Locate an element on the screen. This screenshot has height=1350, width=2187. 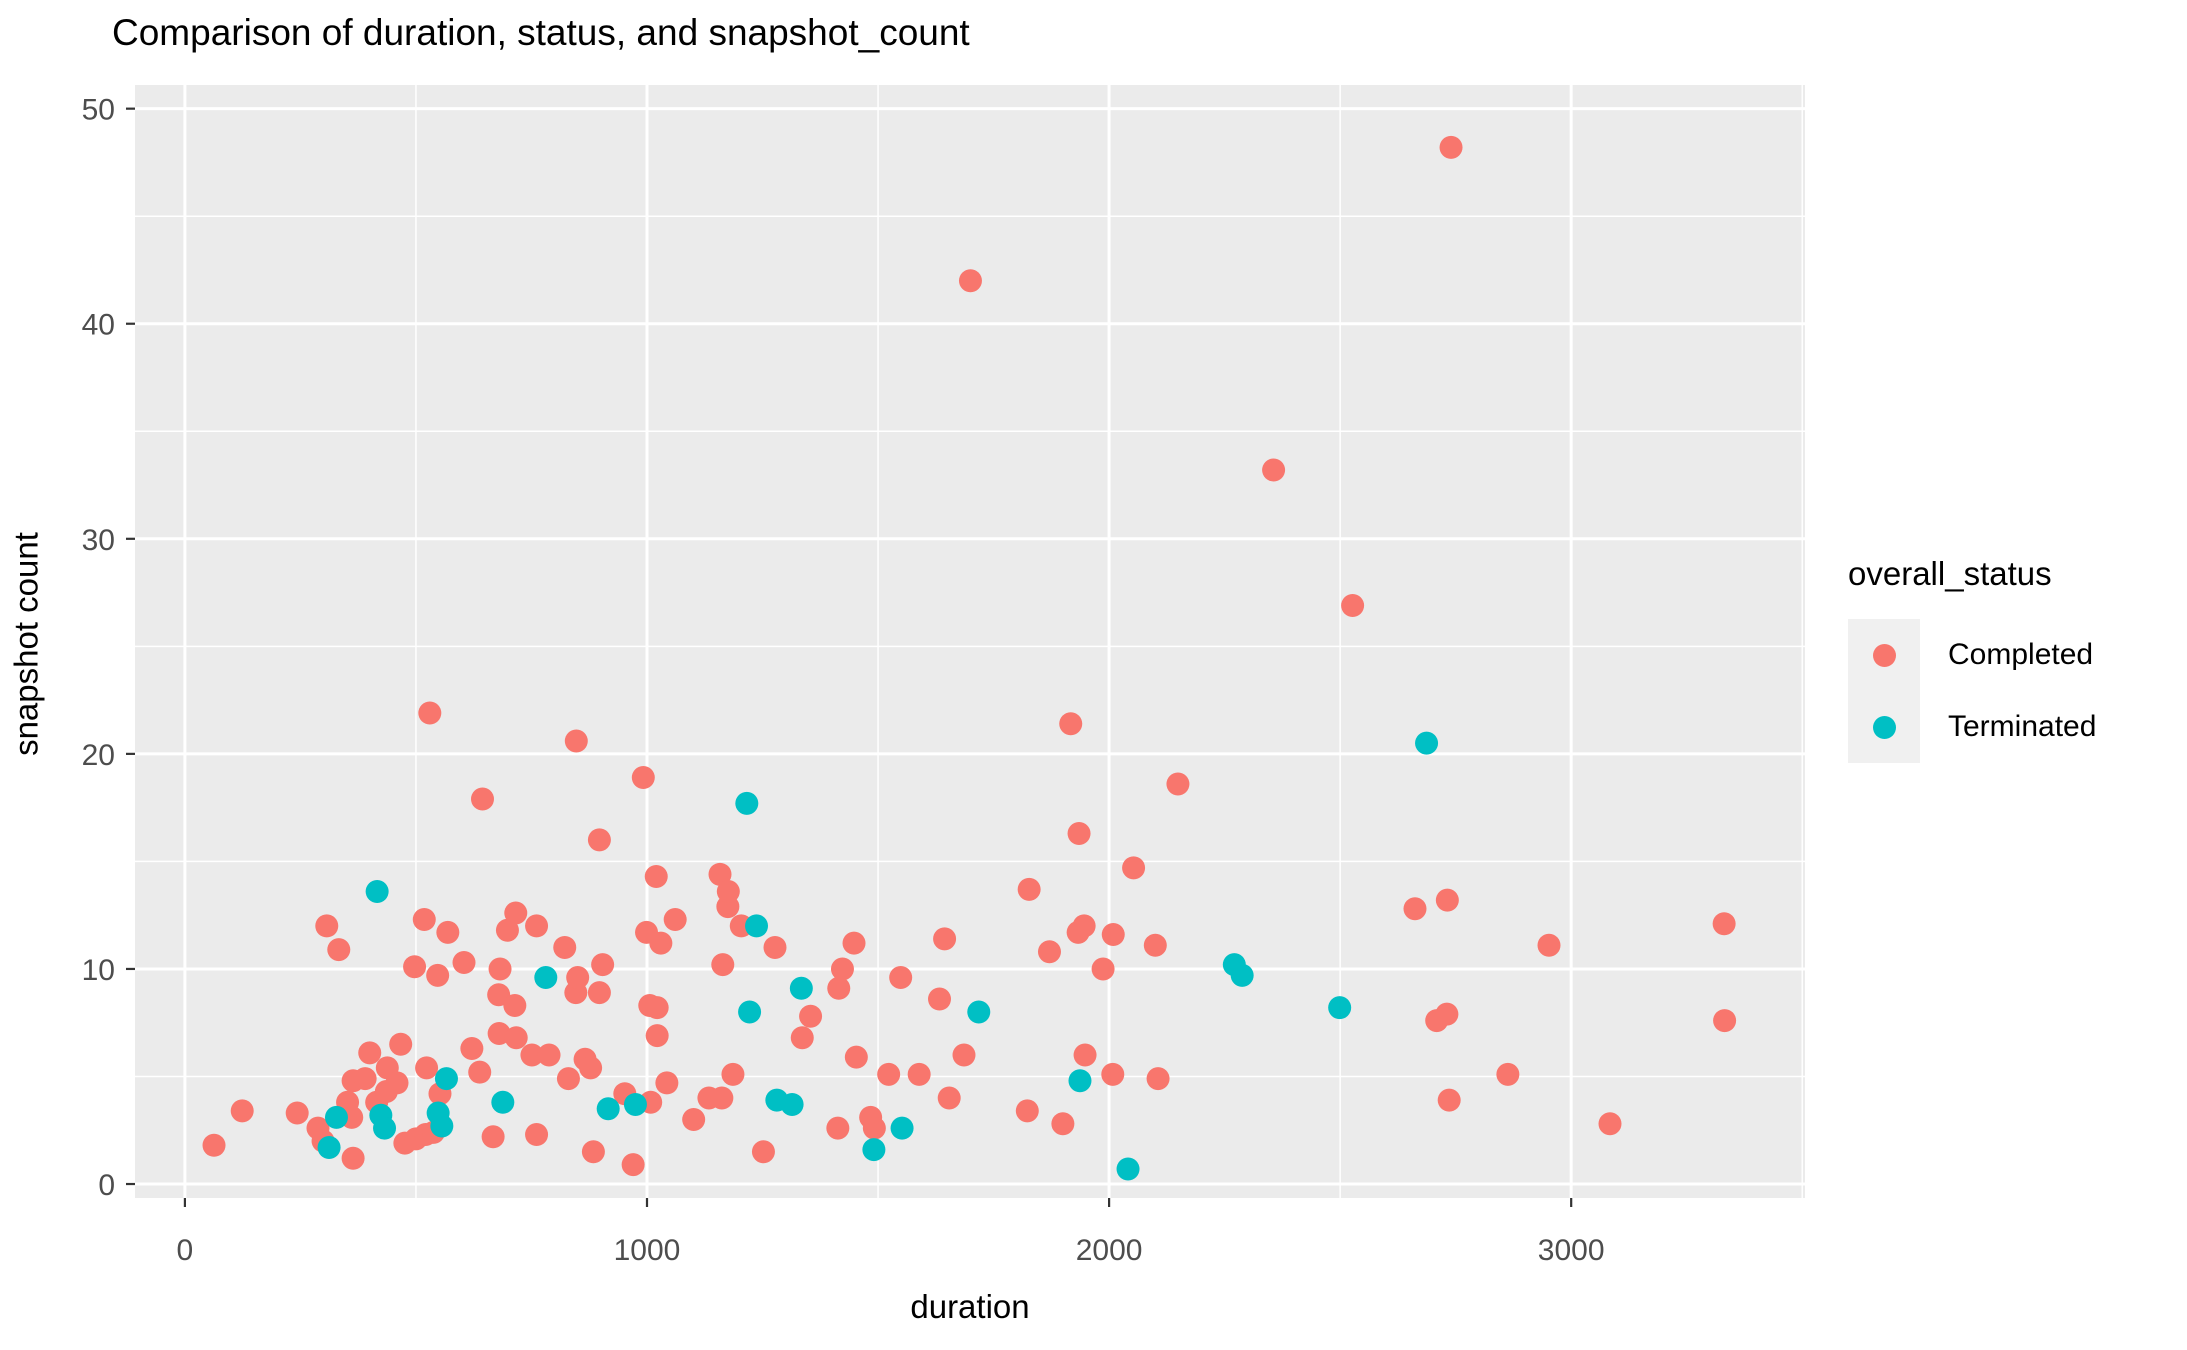
y-tick-label: 0 is located at coordinates (106, 1185).